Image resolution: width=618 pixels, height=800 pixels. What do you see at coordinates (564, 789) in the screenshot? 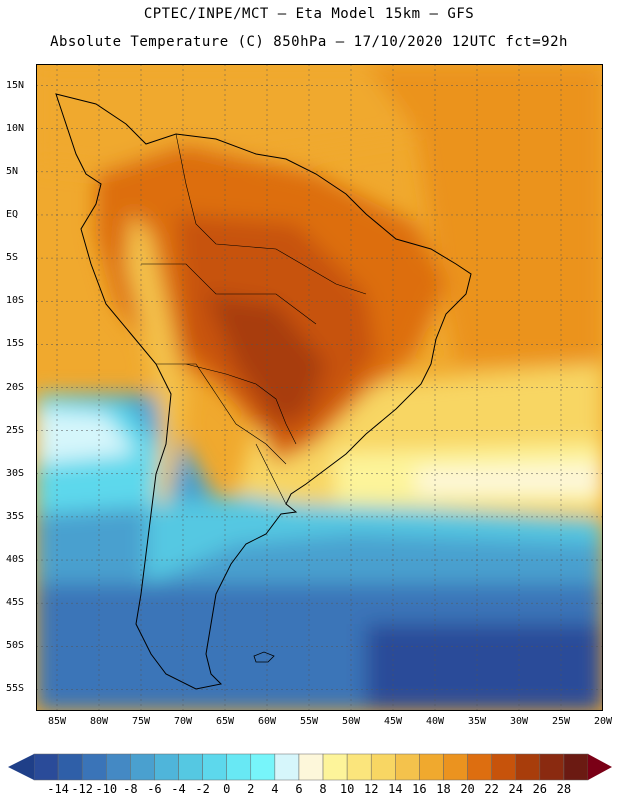
I see `colorbar-tick-label: 28` at bounding box center [564, 789].